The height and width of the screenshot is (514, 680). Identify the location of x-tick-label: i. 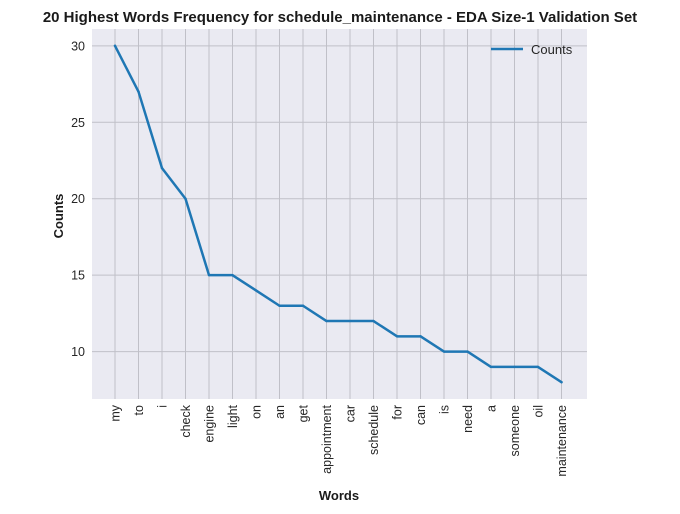
(163, 406).